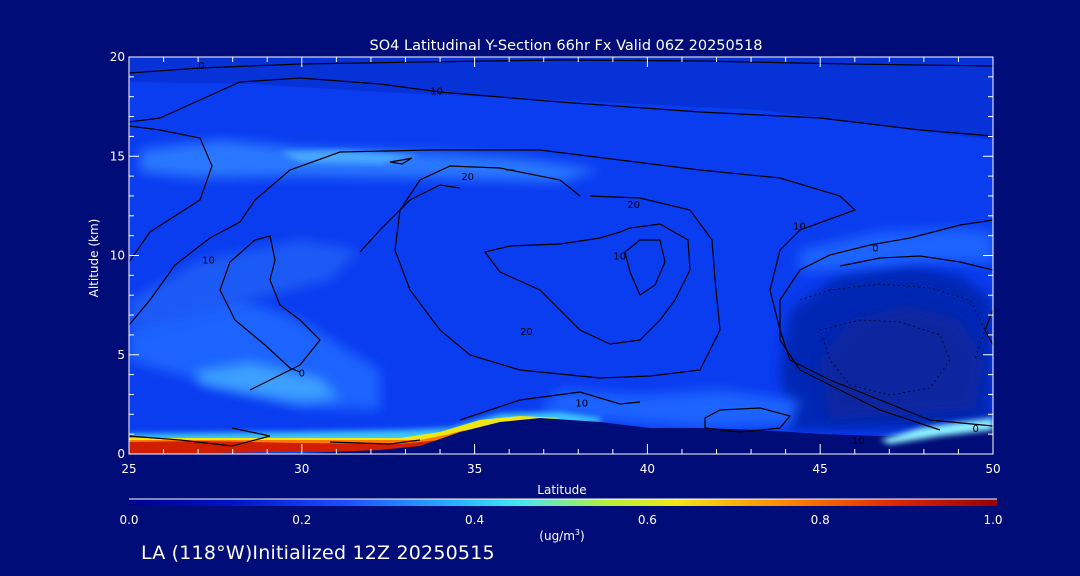  What do you see at coordinates (474, 469) in the screenshot?
I see `x-tick-label: 35` at bounding box center [474, 469].